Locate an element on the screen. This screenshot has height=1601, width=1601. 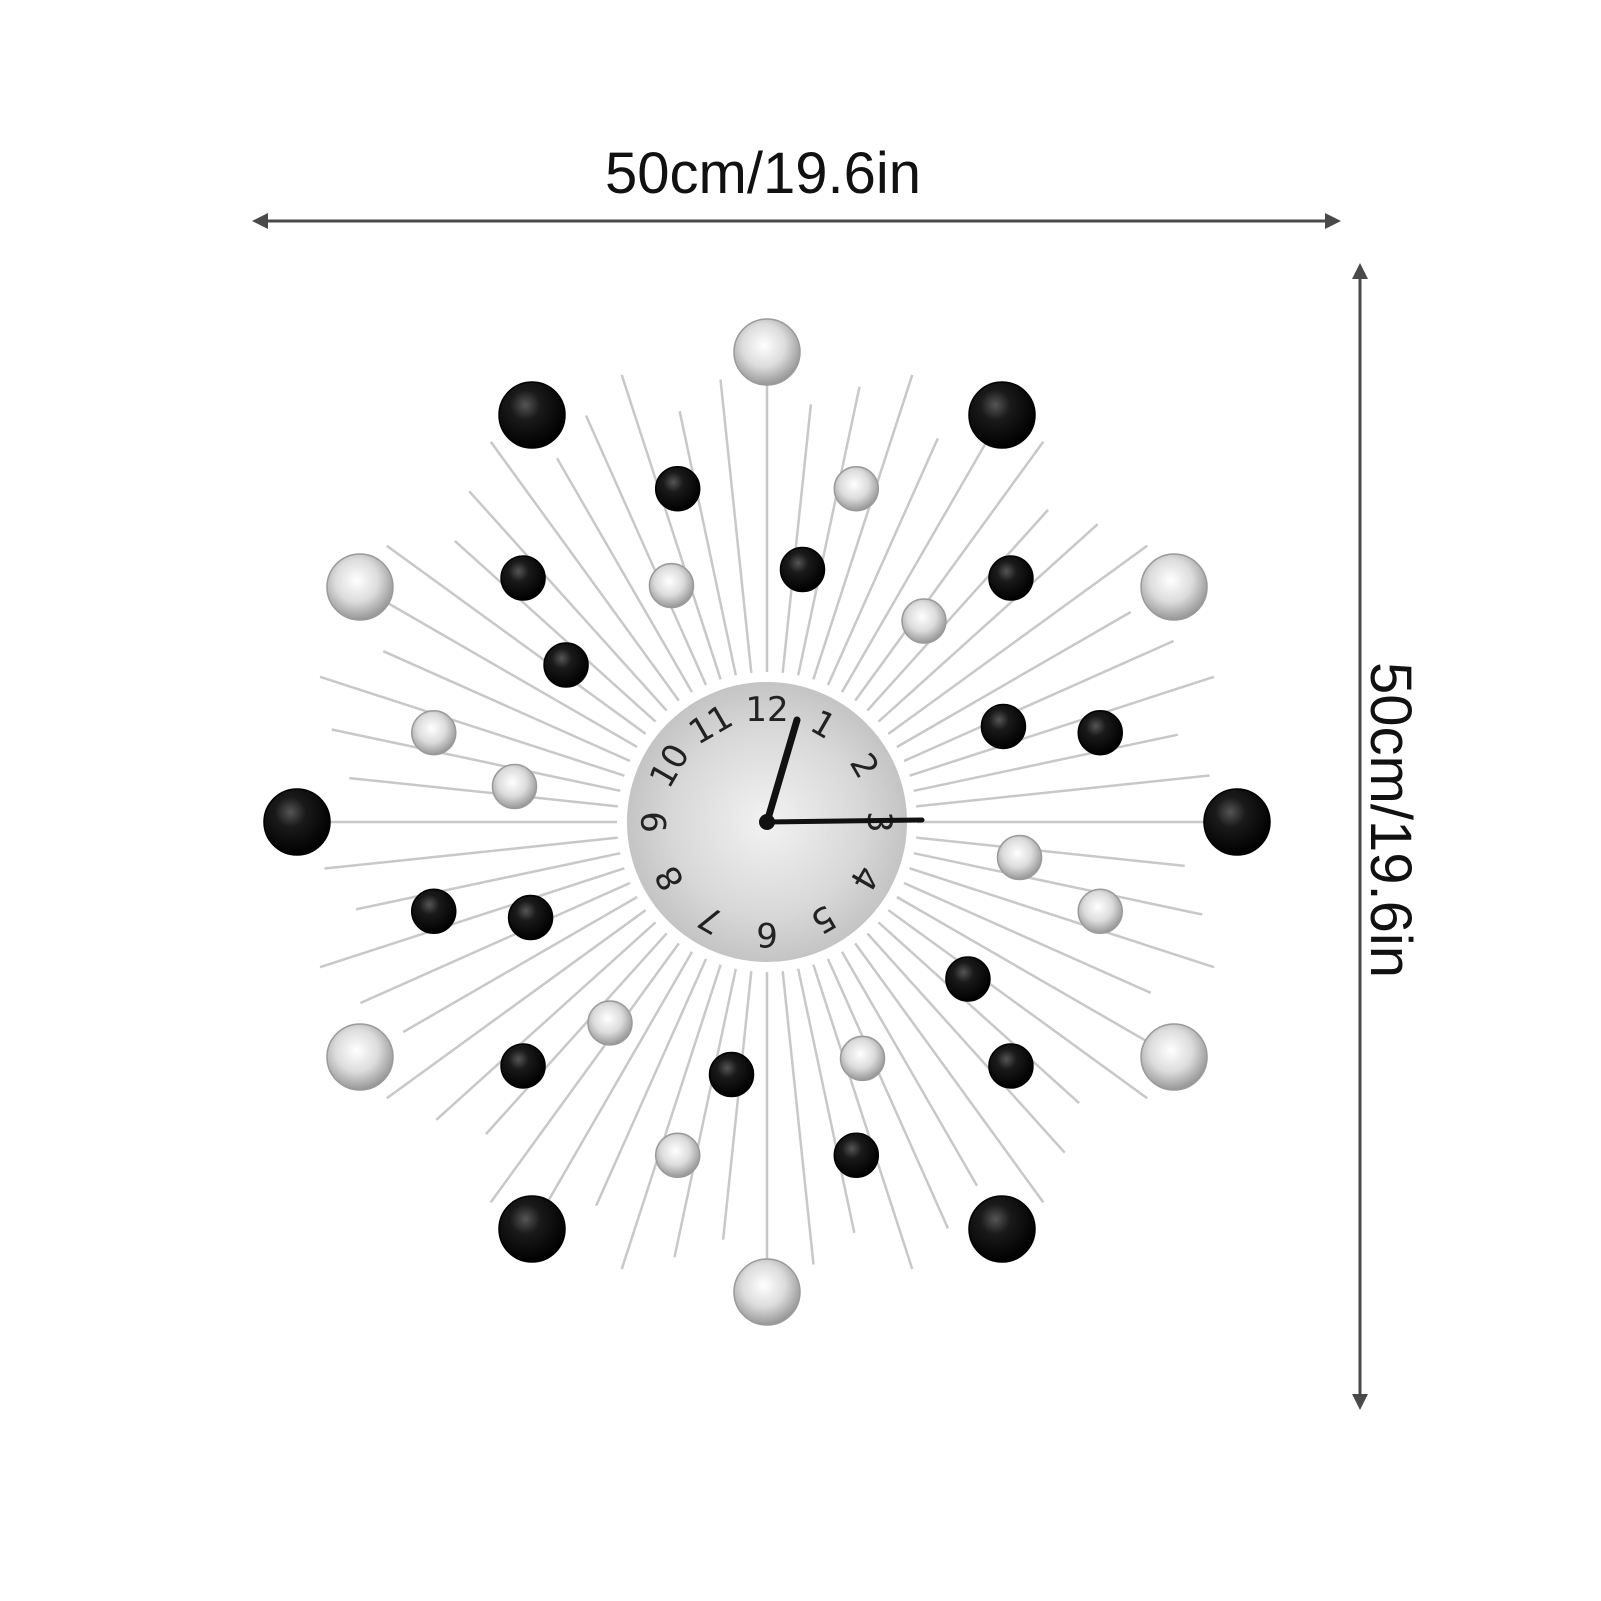
width-dimension-arrow is located at coordinates (796, 221).